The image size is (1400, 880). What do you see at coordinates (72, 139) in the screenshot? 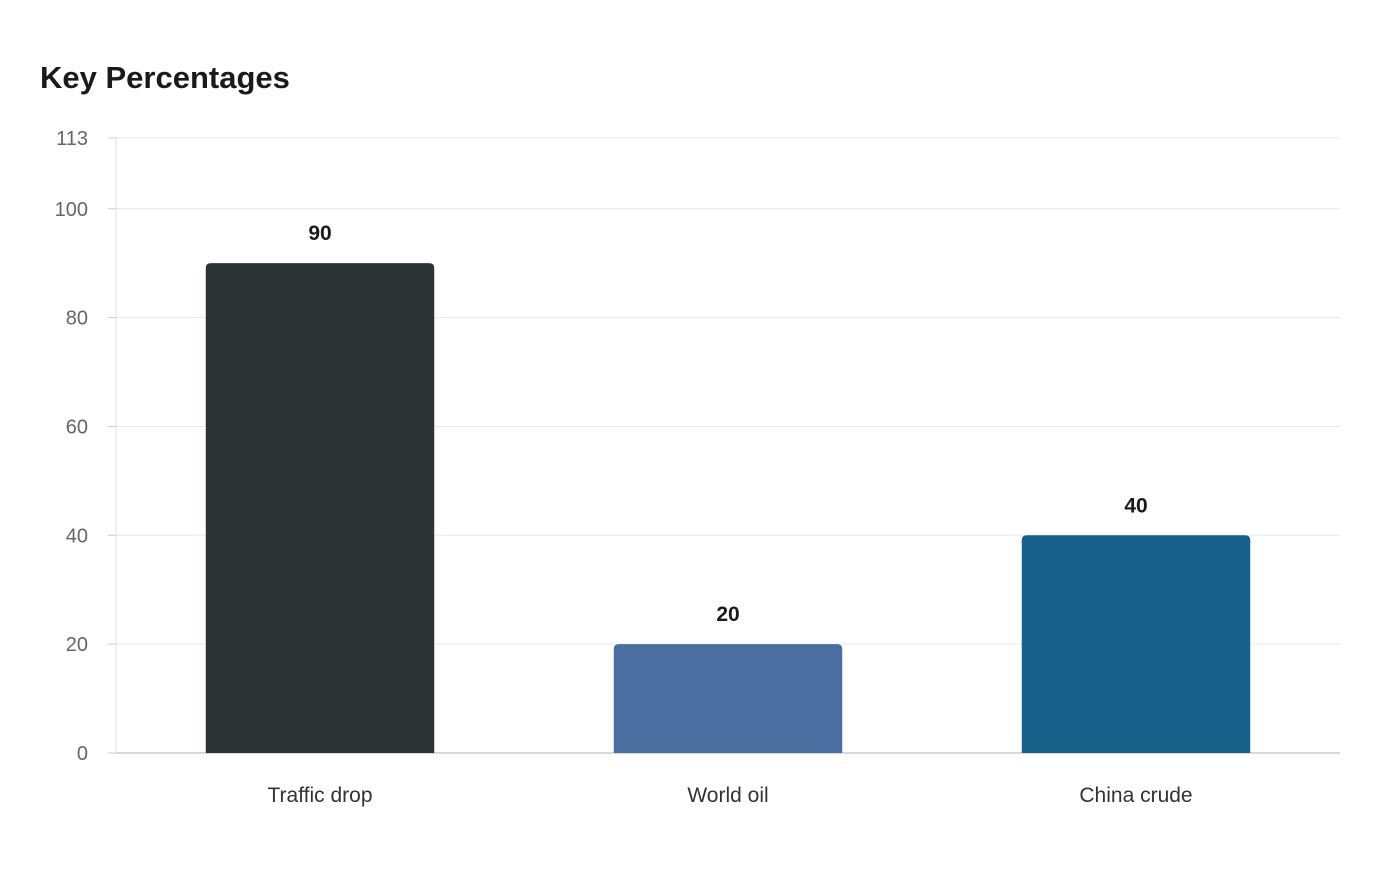
I see `y-tick-label: 113` at bounding box center [72, 139].